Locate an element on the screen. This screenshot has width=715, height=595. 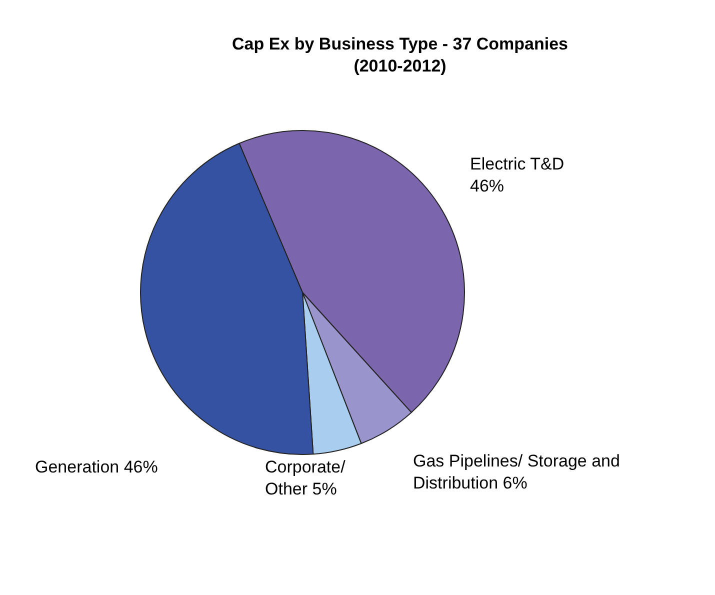
slice-label: Corporate/ Other 5% is located at coordinates (305, 478).